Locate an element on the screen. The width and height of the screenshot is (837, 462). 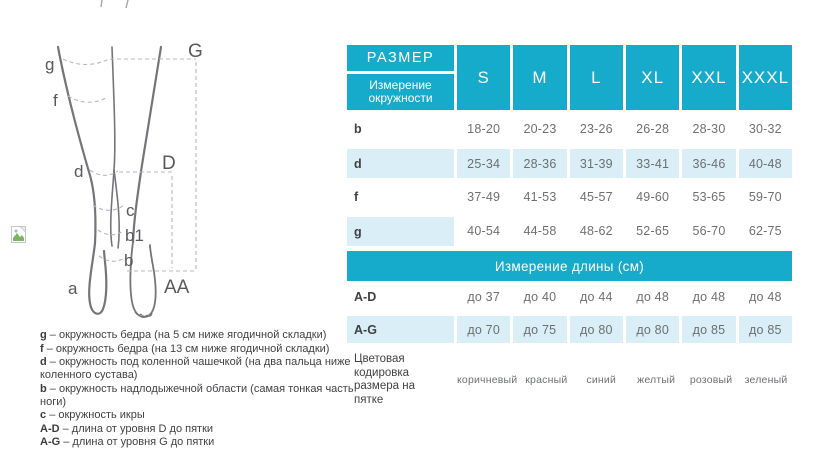
row-label: f is located at coordinates (356, 197).